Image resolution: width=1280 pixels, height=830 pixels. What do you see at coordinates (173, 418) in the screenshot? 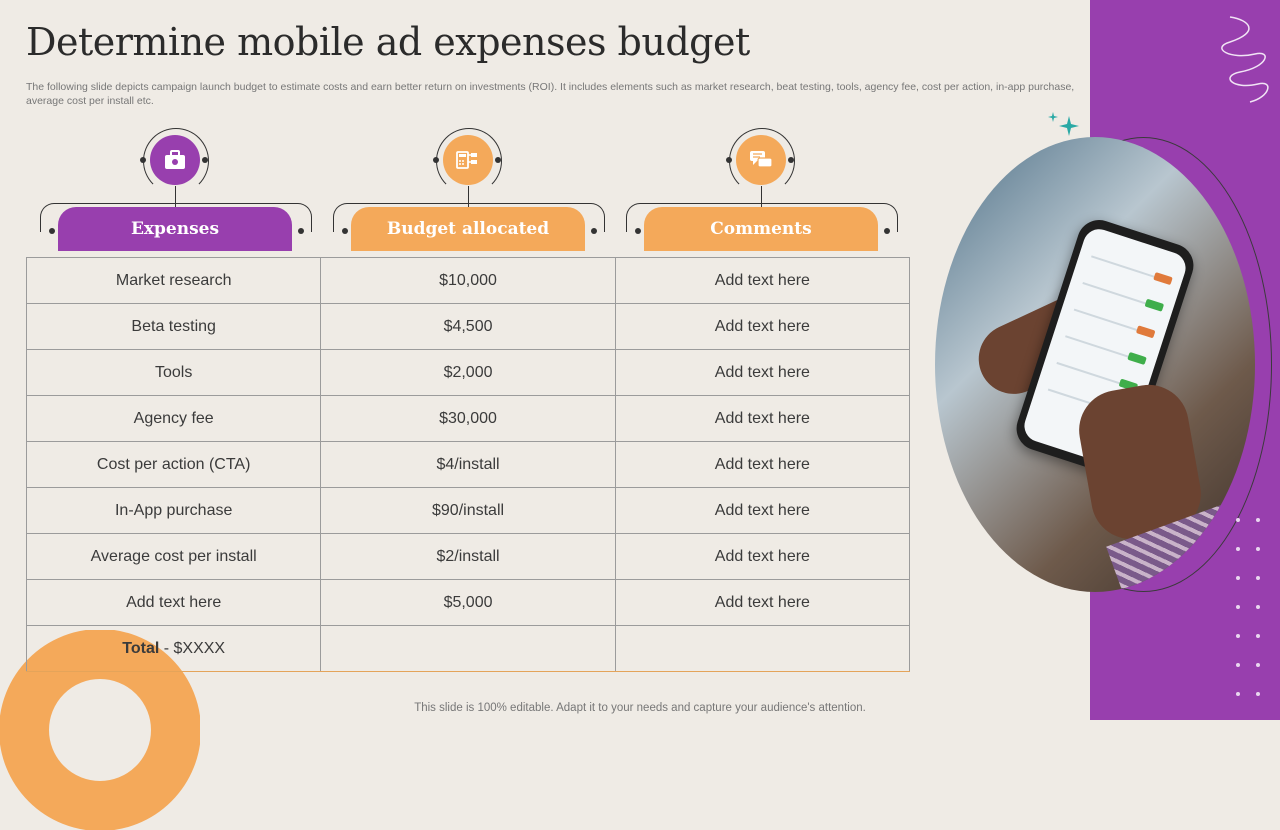
I see `expense-cell: Agency fee` at bounding box center [173, 418].